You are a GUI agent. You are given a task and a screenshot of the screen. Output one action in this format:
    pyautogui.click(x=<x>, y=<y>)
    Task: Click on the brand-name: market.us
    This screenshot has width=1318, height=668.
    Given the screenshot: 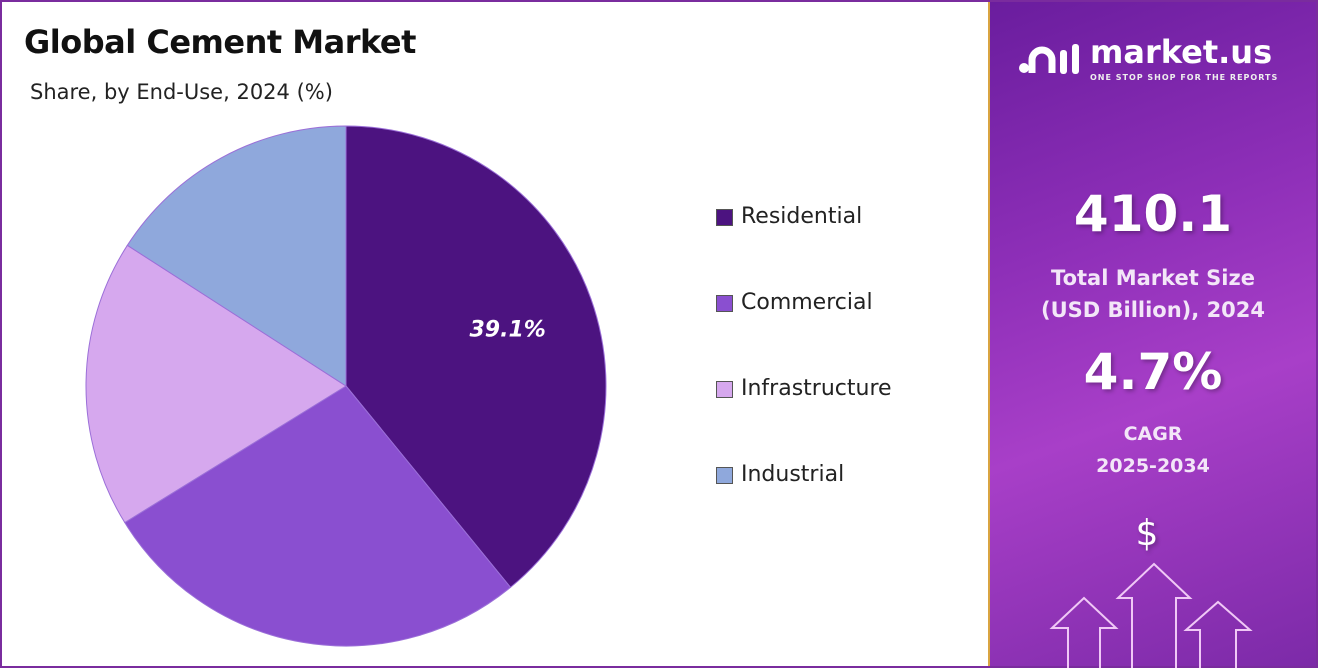 What is the action you would take?
    pyautogui.click(x=1181, y=52)
    